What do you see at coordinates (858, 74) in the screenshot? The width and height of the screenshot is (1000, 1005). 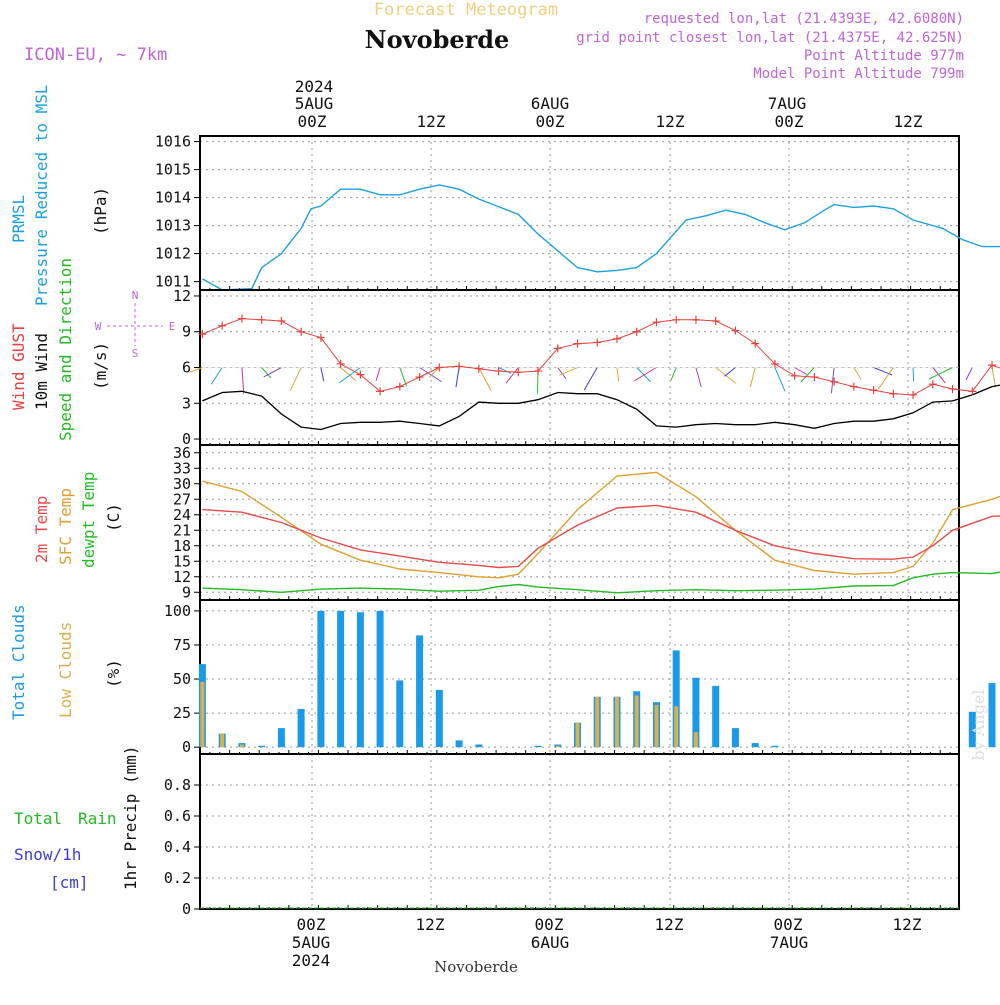 I see `model-altitude: Model Point Altitude 799m` at bounding box center [858, 74].